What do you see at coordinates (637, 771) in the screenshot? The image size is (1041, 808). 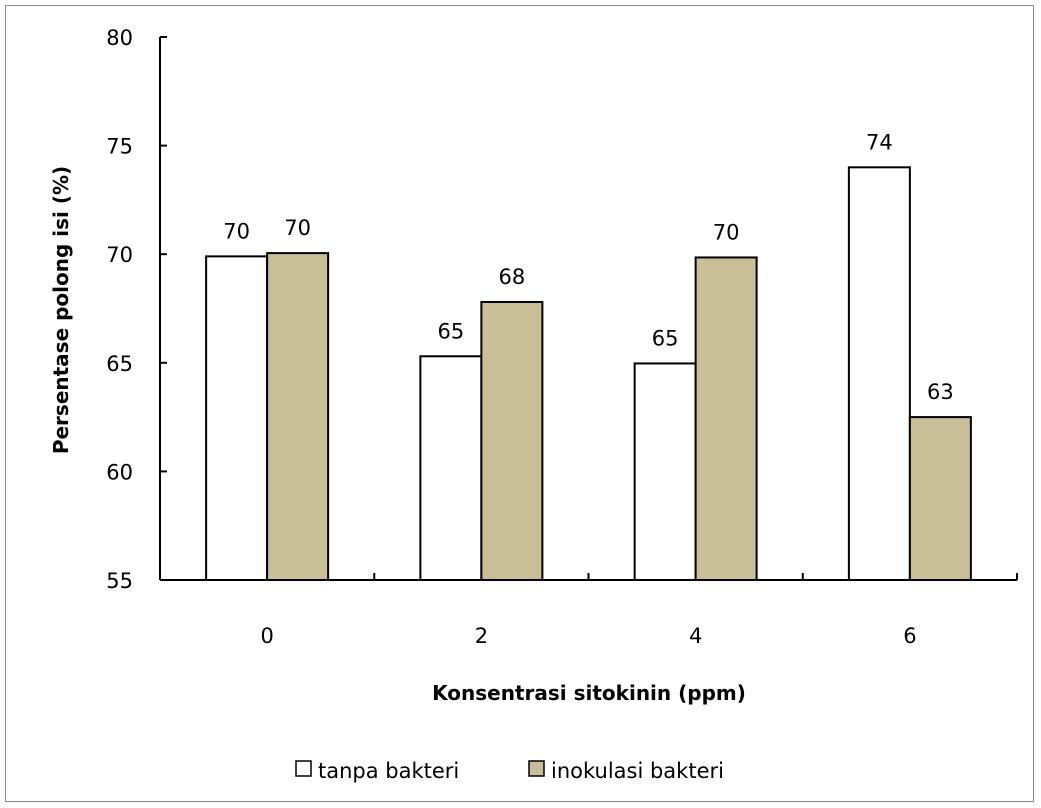 I see `legend-label-inokulasi-bakteri: inokulasi bakteri` at bounding box center [637, 771].